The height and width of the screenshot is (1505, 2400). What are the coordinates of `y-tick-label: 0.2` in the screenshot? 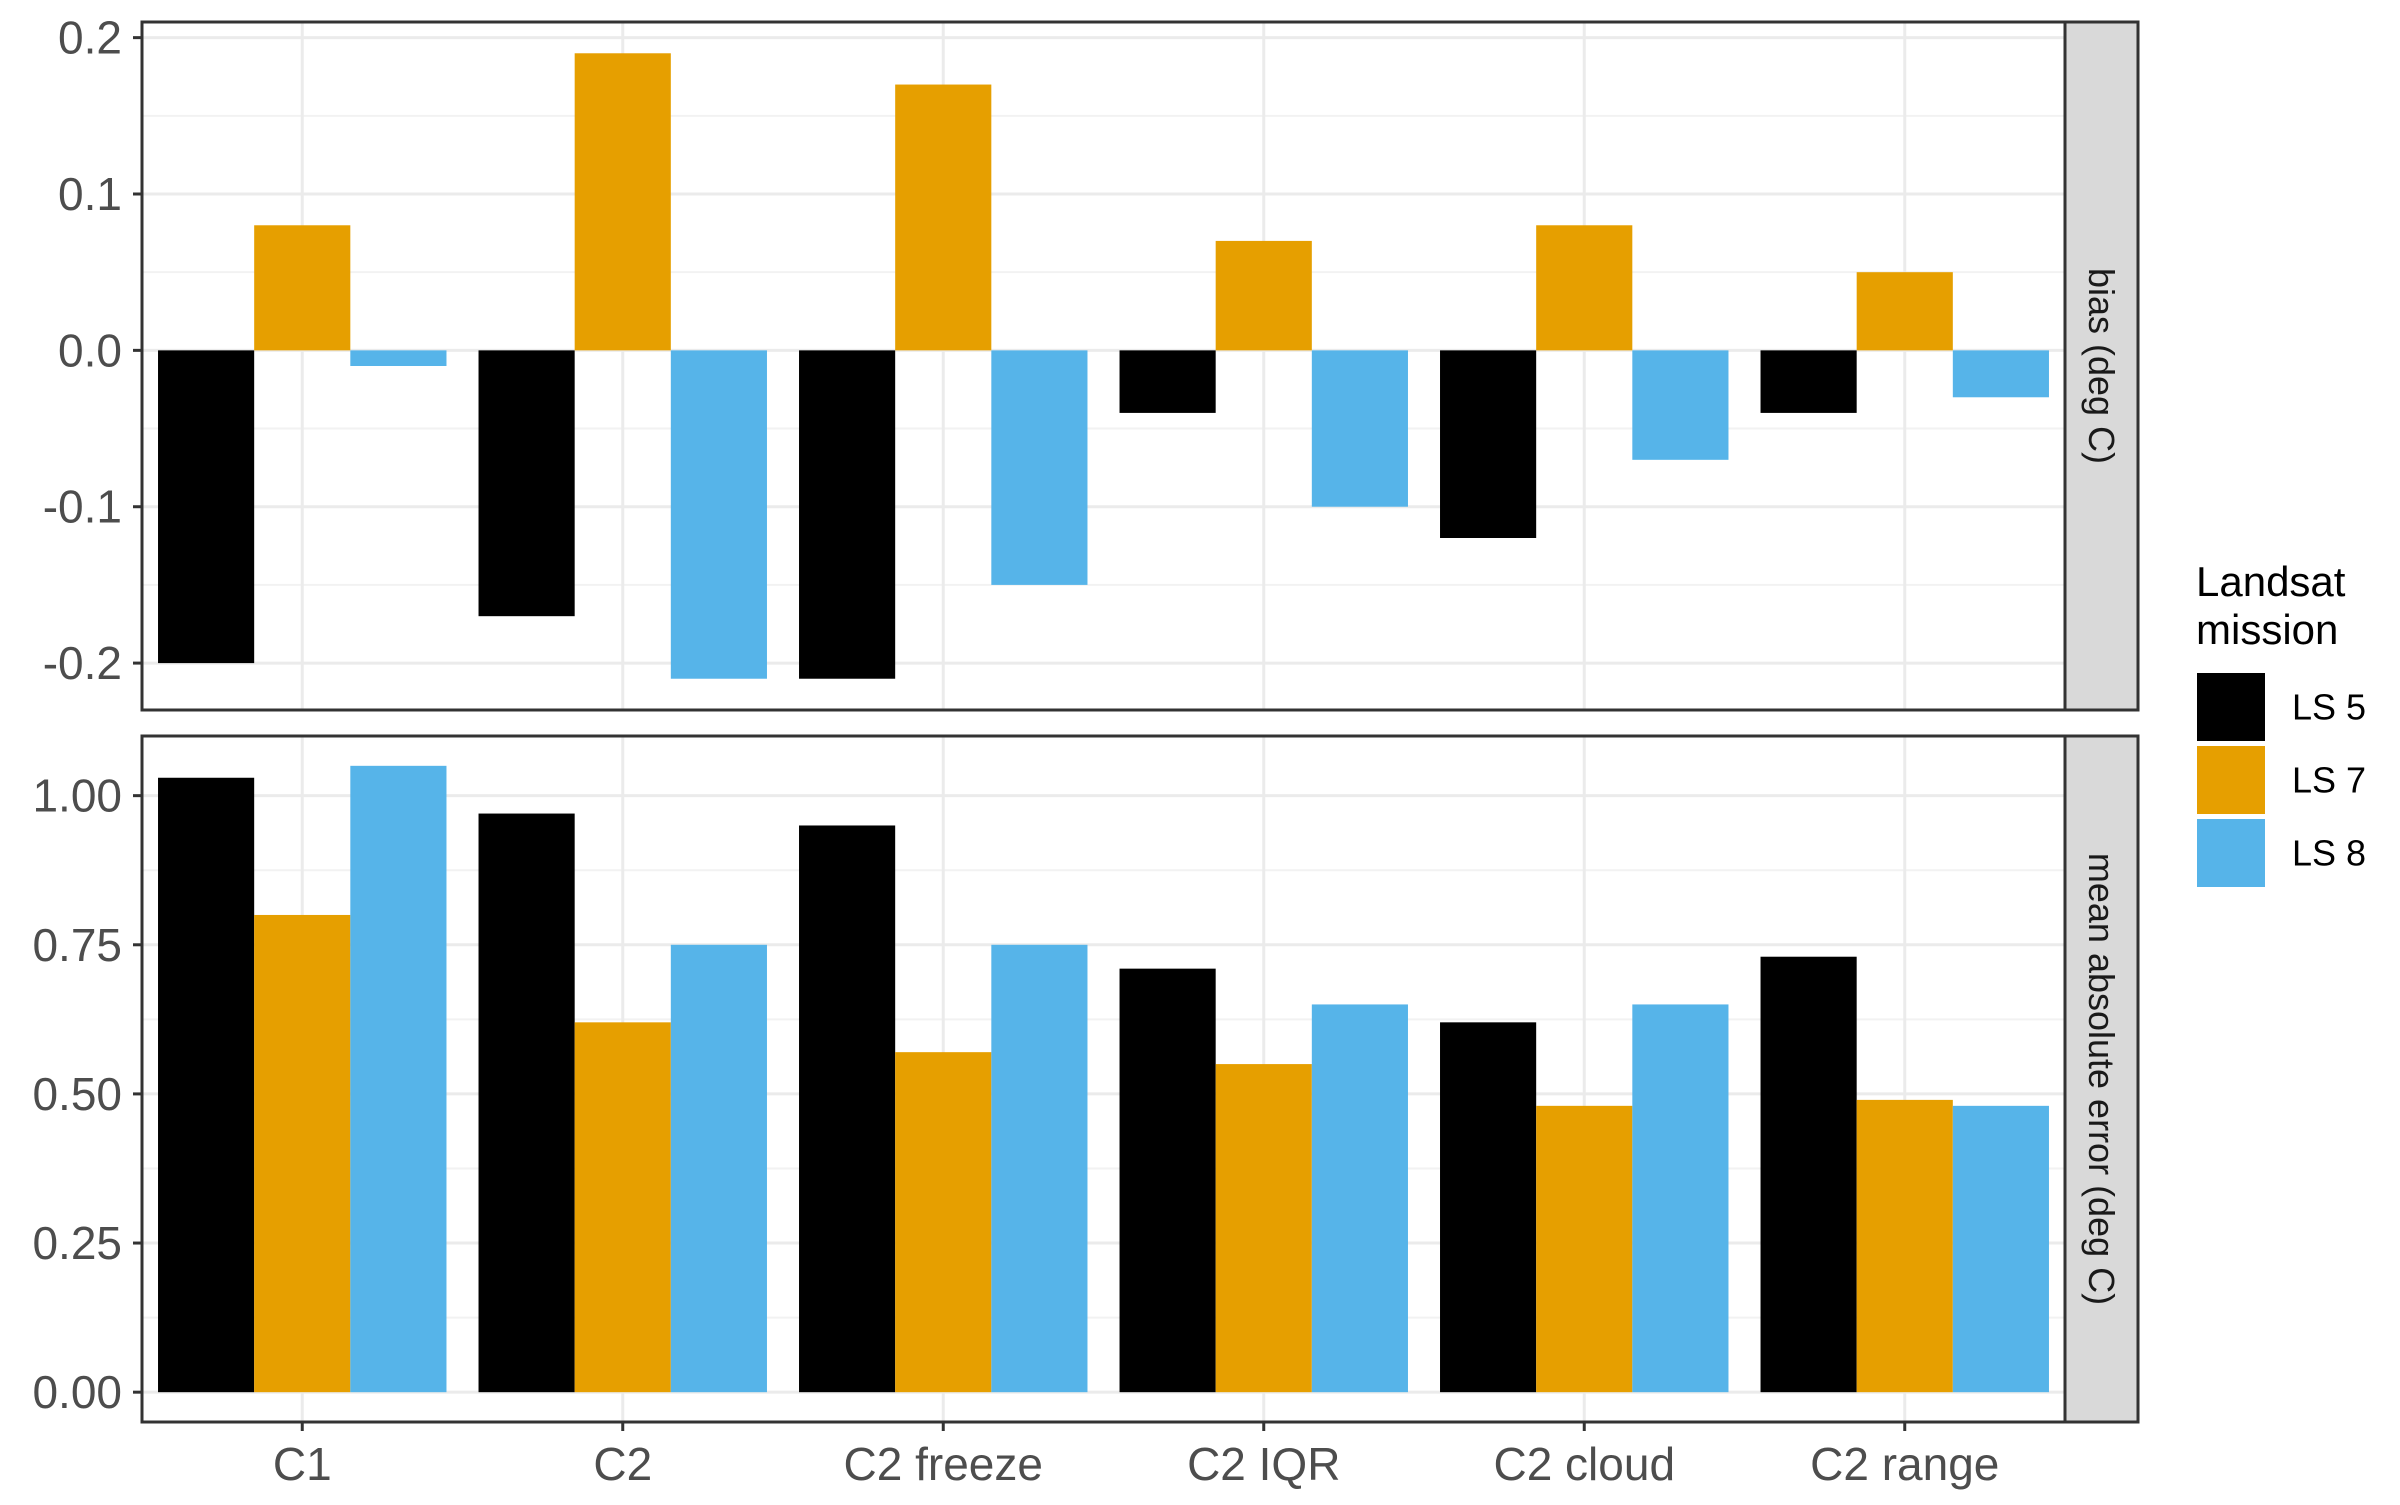 It's located at (90, 38).